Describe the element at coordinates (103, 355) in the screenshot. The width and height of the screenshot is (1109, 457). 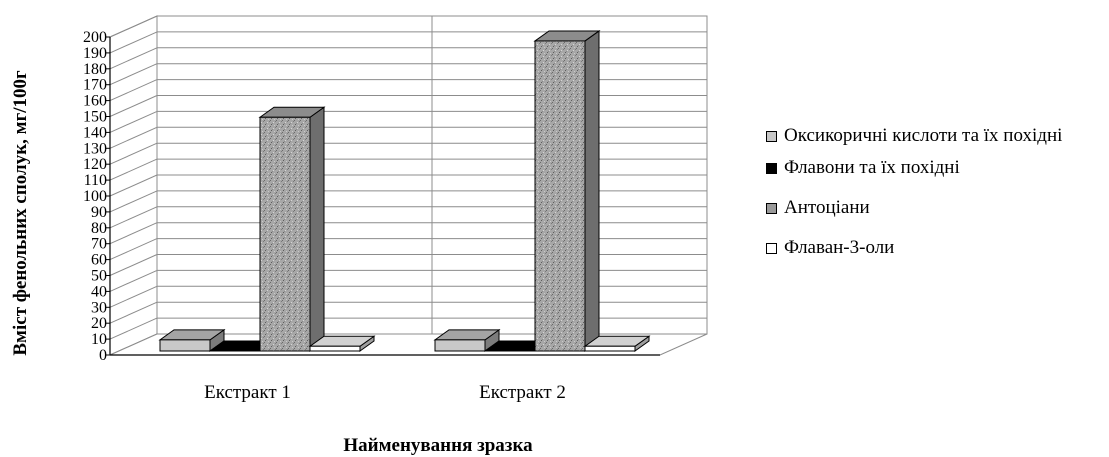
I see `y-tick-label: 0` at that location.